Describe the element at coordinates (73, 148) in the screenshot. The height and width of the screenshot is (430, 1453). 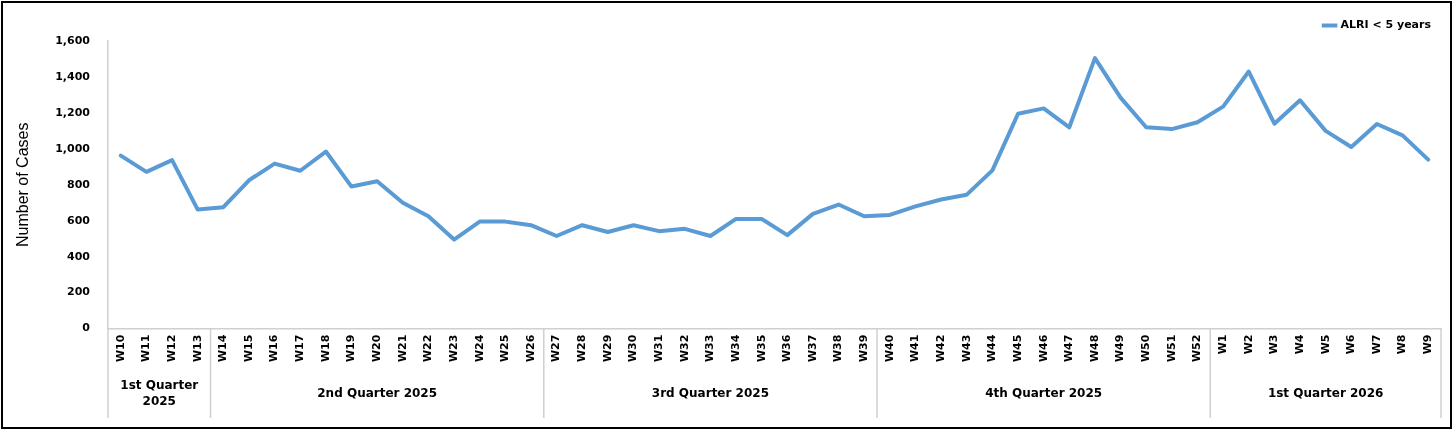
I see `y-tick-label: 1,000` at that location.